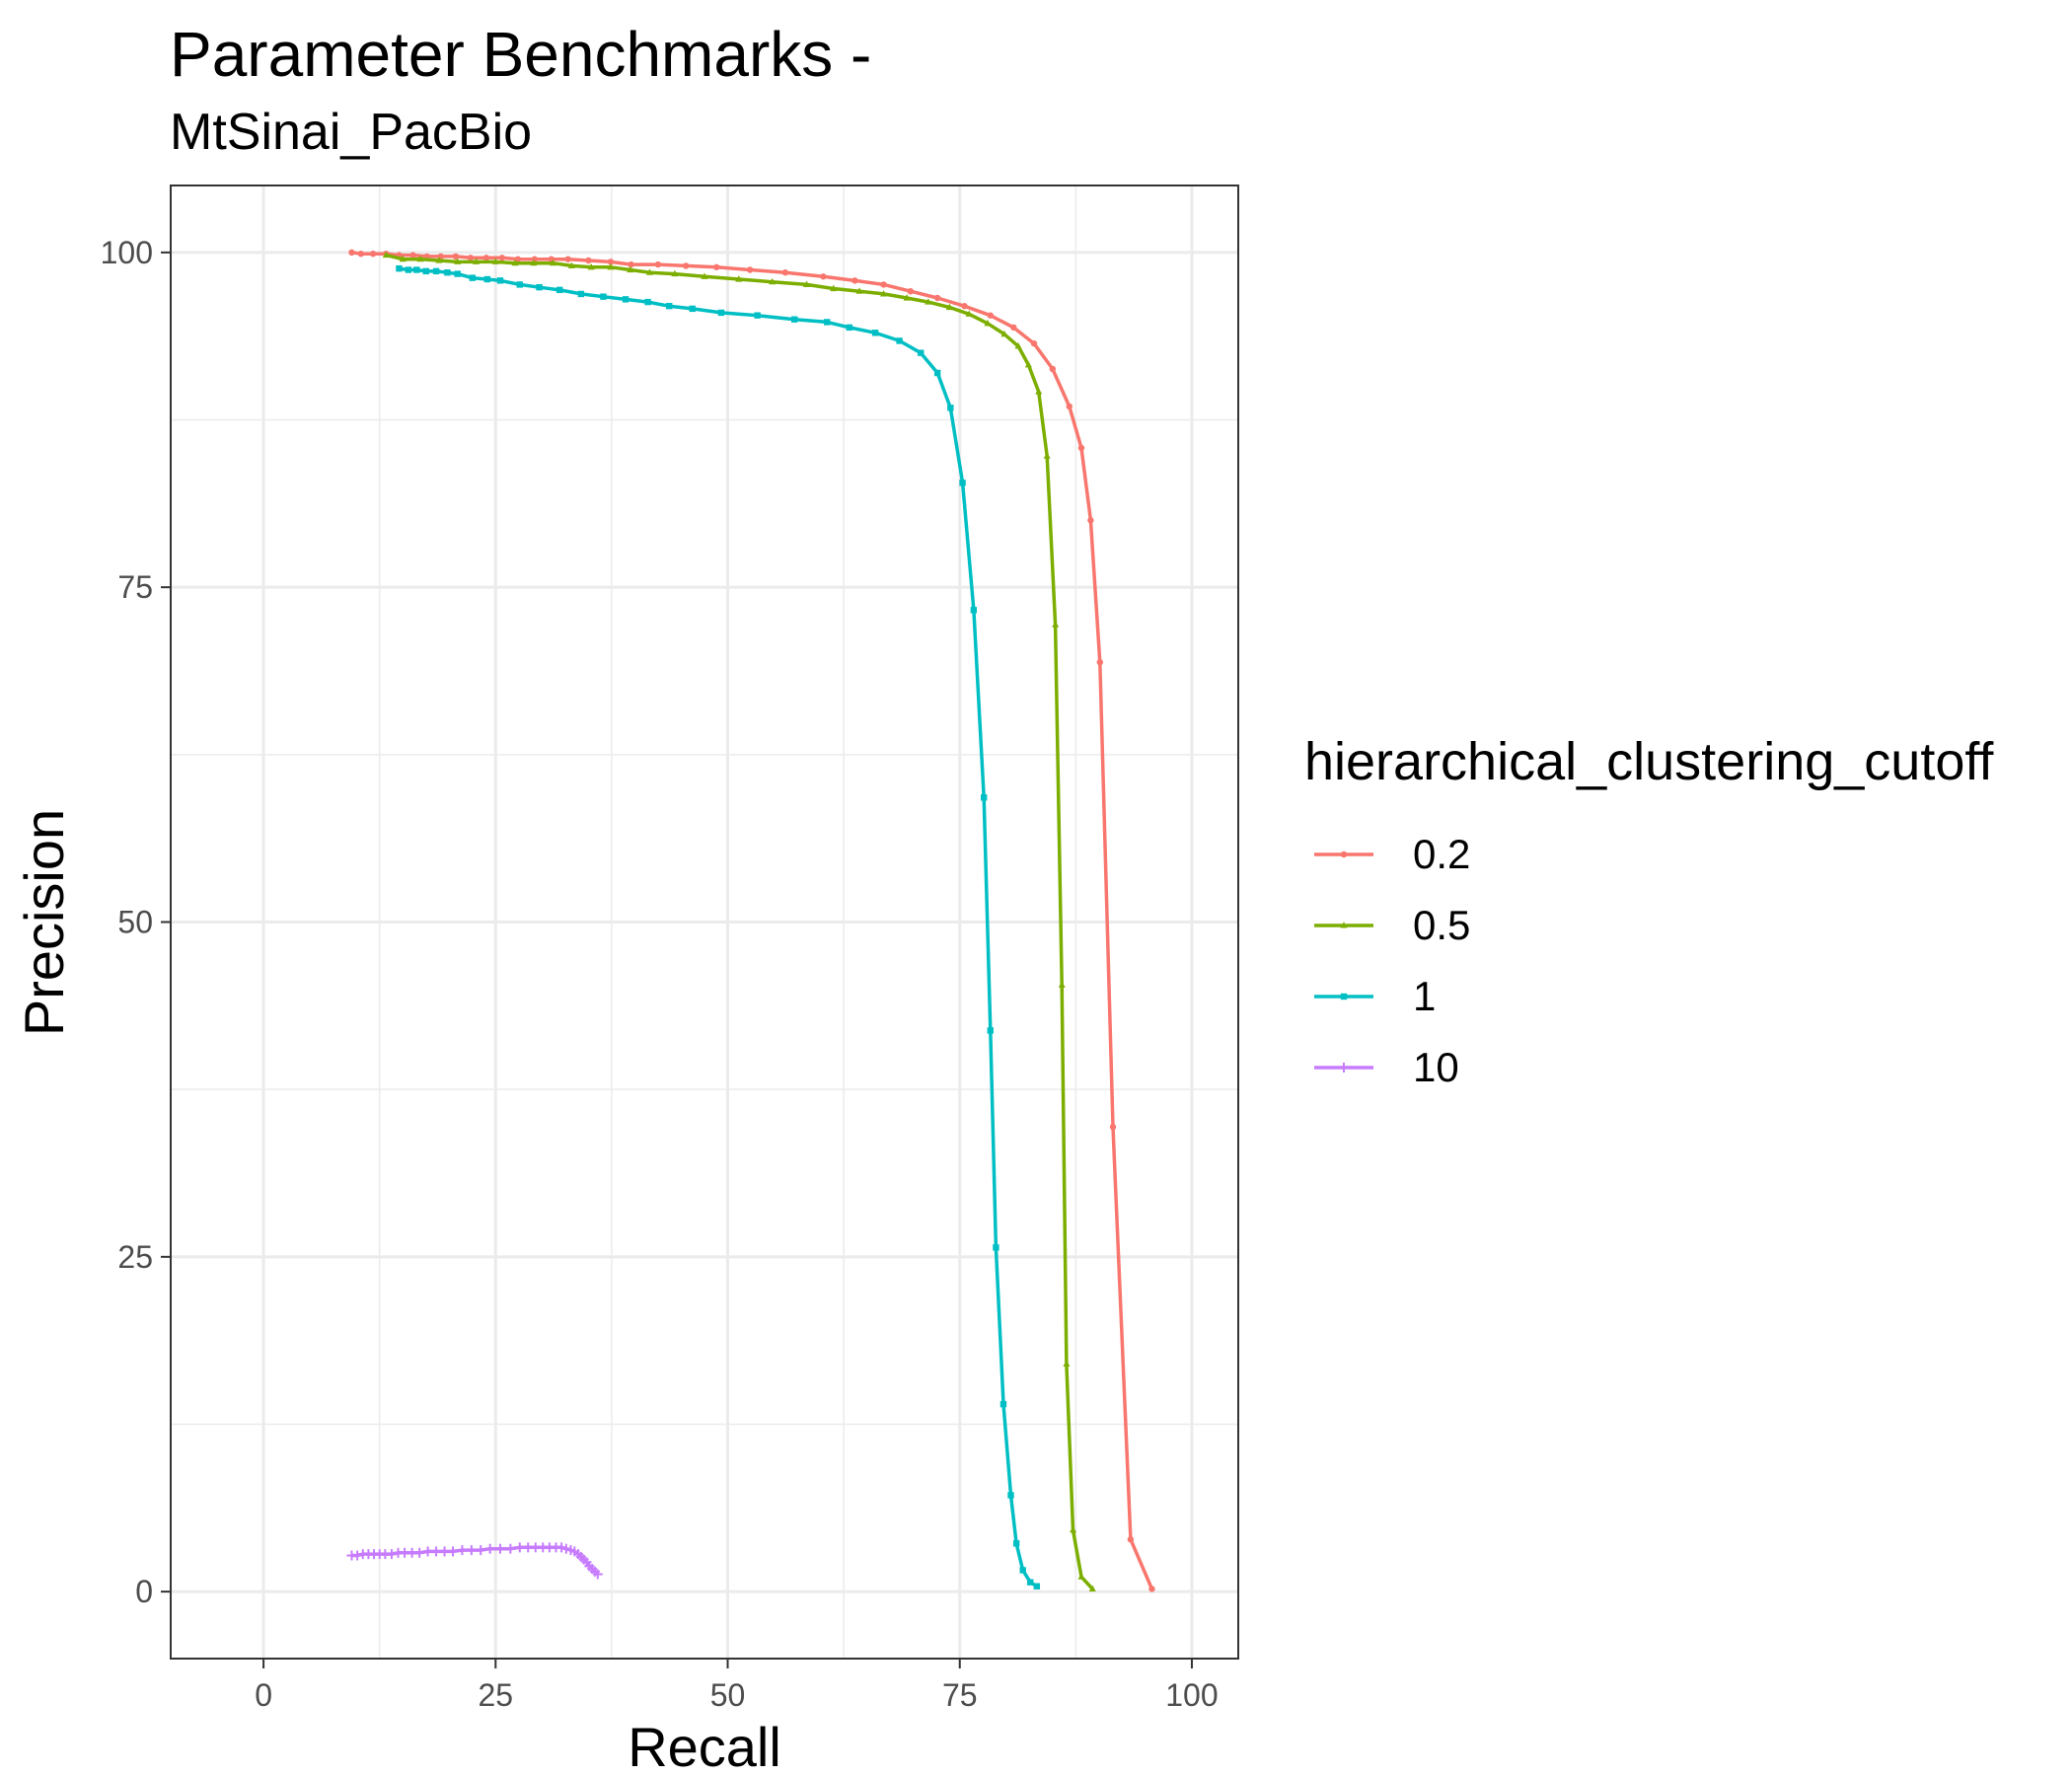  Describe the element at coordinates (1192, 1695) in the screenshot. I see `x-tick-label: 100` at that location.